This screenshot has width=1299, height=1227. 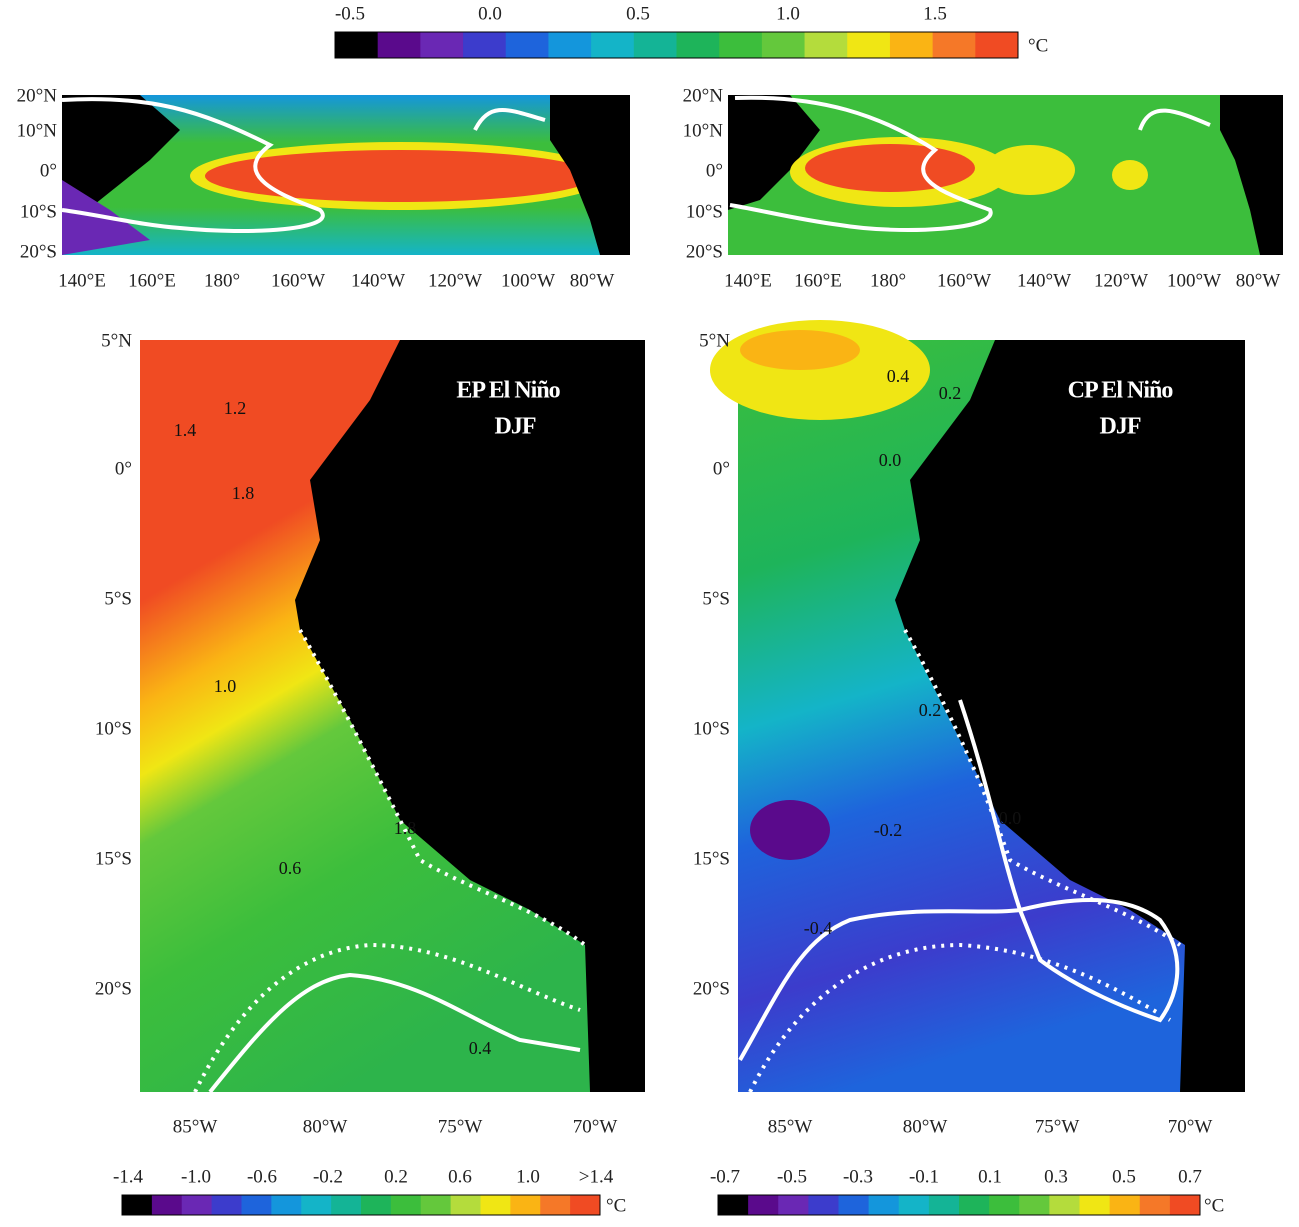 What do you see at coordinates (818, 280) in the screenshot?
I see `x-label: 160°E` at bounding box center [818, 280].